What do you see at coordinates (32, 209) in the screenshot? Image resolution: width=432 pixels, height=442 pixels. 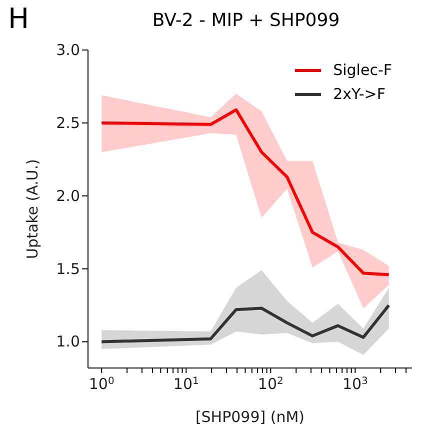 I see `y-axis-title: Uptake (A.U.)` at bounding box center [32, 209].